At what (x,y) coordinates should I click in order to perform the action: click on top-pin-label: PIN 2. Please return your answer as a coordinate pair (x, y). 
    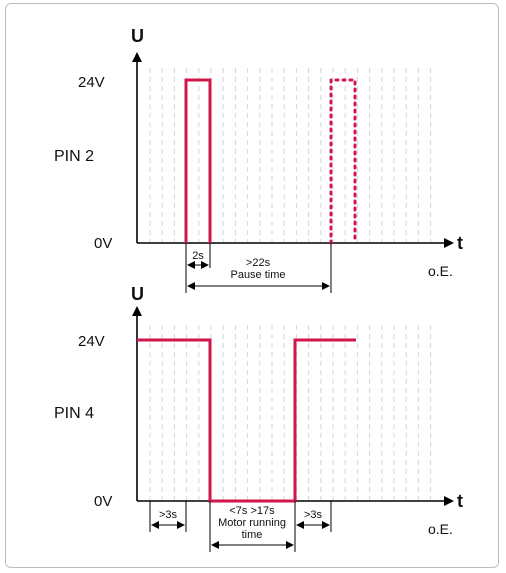
    Looking at the image, I should click on (74, 156).